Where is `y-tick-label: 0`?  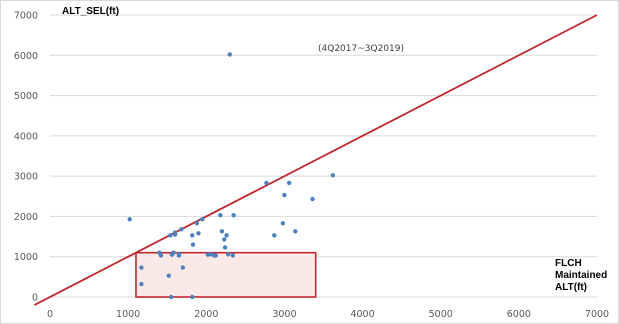 y-tick-label: 0 is located at coordinates (35, 298).